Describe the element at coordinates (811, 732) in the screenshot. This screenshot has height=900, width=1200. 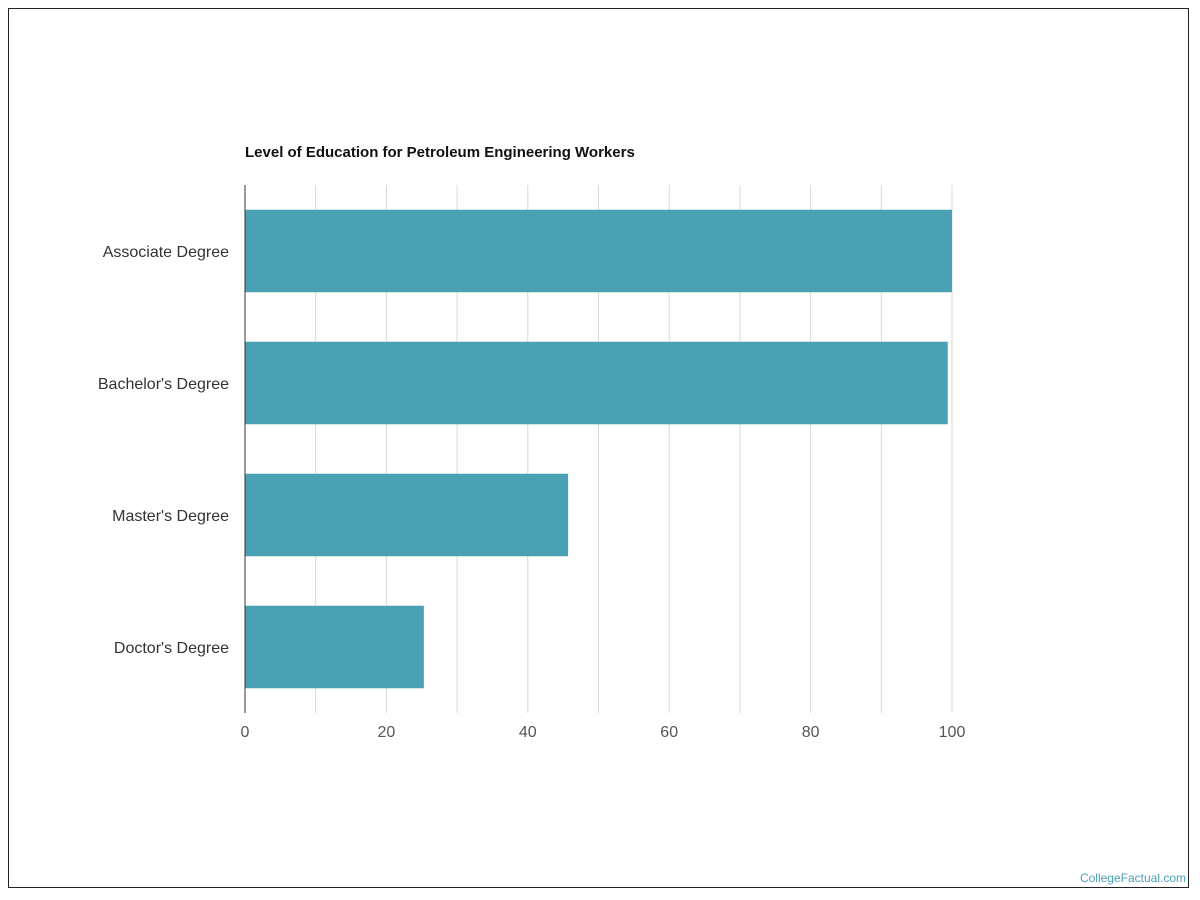
I see `x-tick-label: 80` at that location.